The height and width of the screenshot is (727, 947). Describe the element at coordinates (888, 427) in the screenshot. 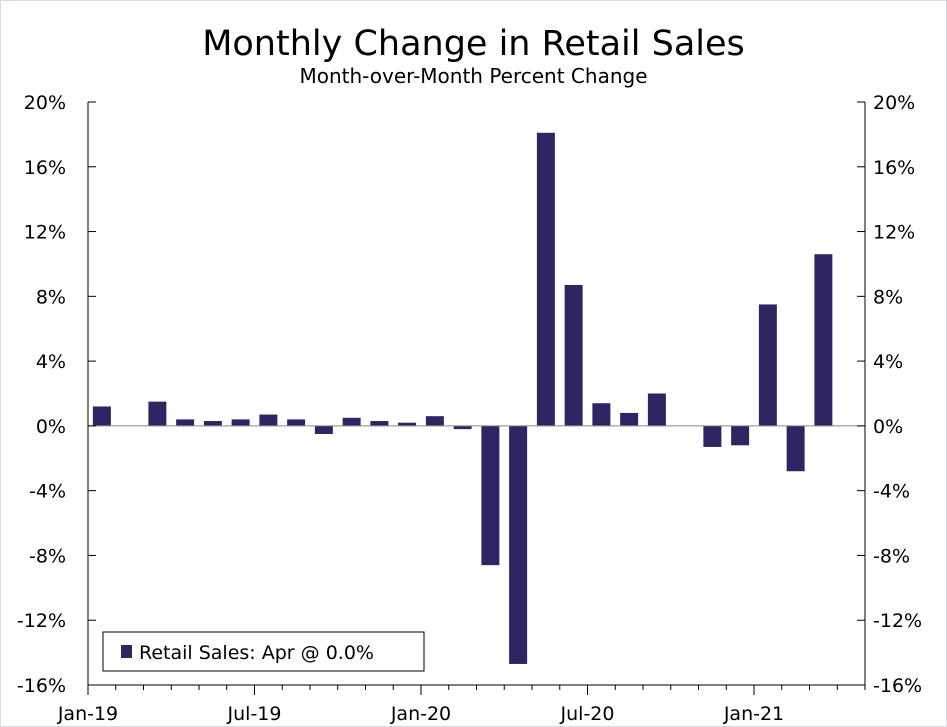

I see `y-tick-label-right: 0%` at that location.